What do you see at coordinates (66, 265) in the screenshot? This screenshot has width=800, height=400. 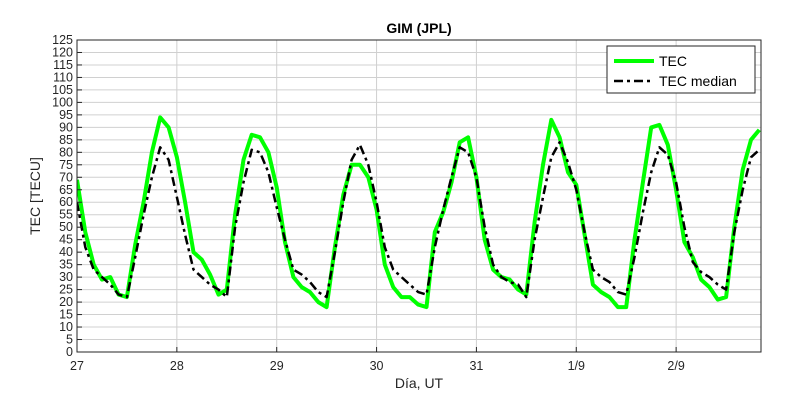 I see `y-tick-label: 35` at bounding box center [66, 265].